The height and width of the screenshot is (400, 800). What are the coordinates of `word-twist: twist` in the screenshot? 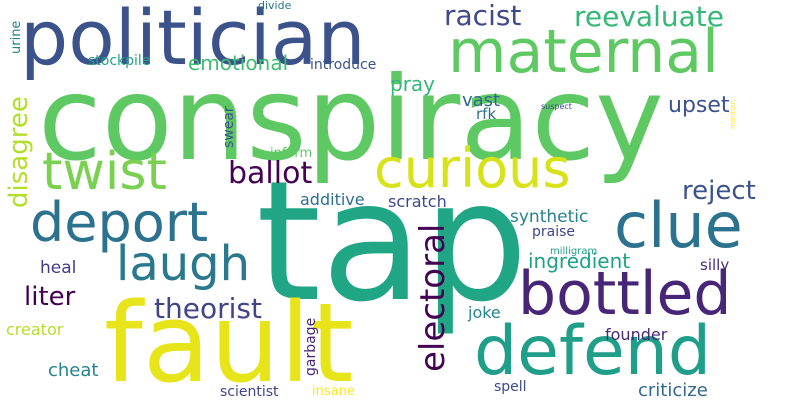 It's located at (104, 172).